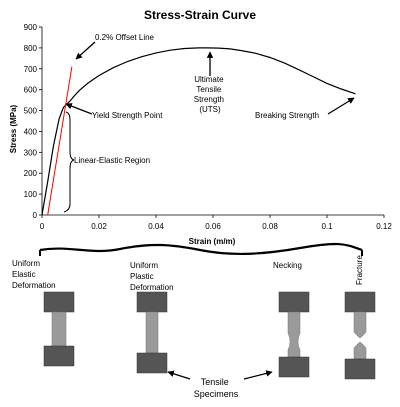  What do you see at coordinates (216, 388) in the screenshot?
I see `specimens-label: Tensile Specimens` at bounding box center [216, 388].